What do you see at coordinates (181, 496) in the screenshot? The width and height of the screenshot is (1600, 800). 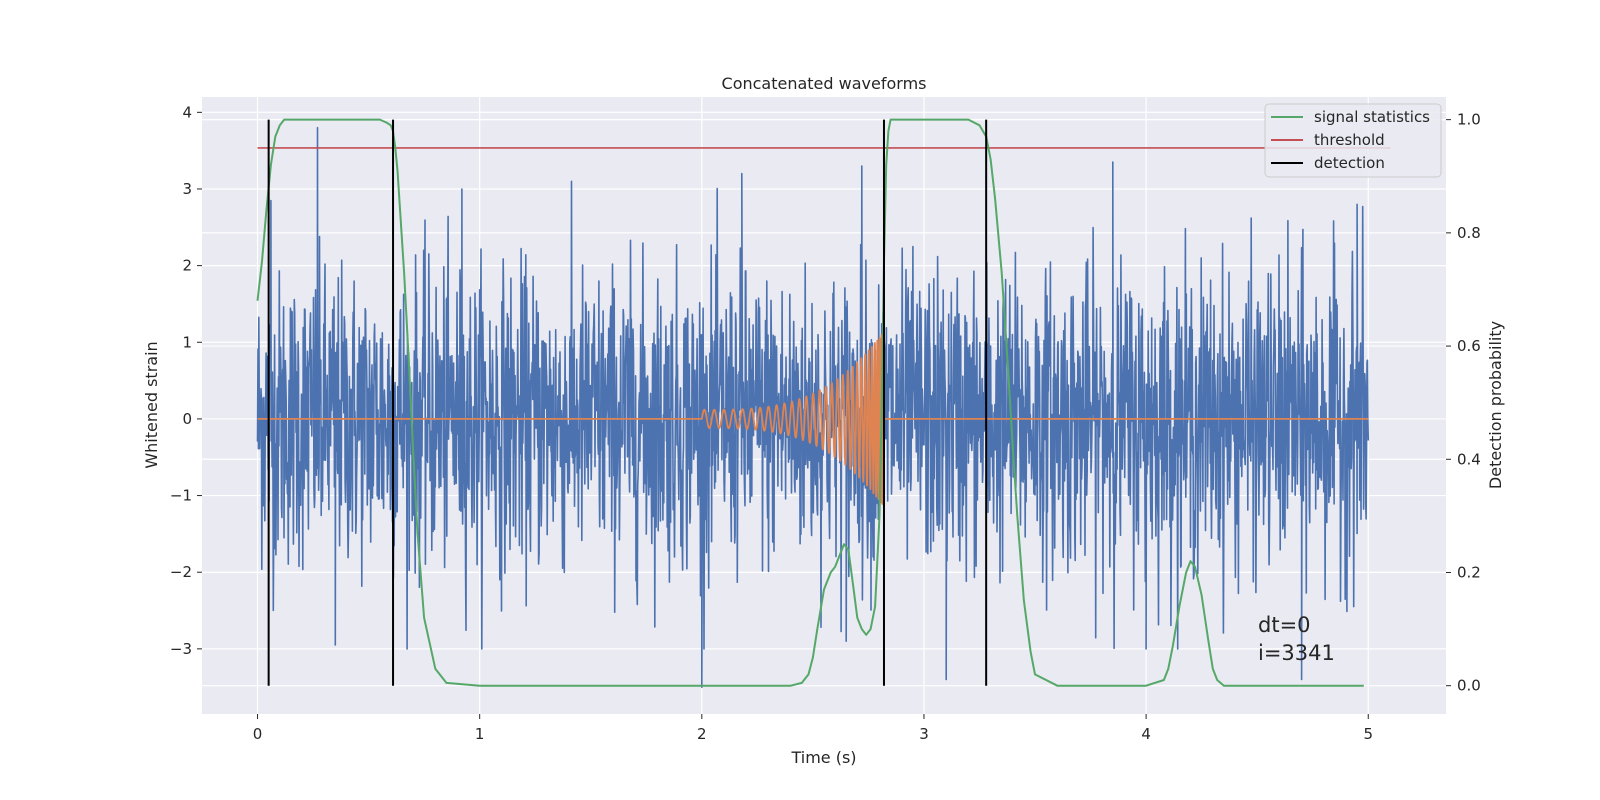 I see `y-tick-label: −1` at bounding box center [181, 496].